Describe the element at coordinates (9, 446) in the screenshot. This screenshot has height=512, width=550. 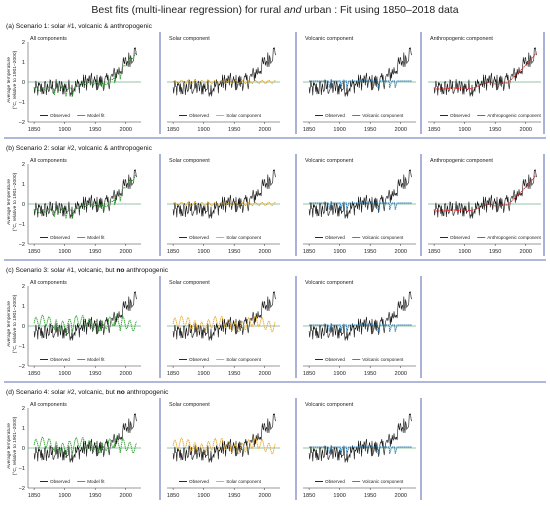
I see `y-axis-label-line: Average temperature` at that location.